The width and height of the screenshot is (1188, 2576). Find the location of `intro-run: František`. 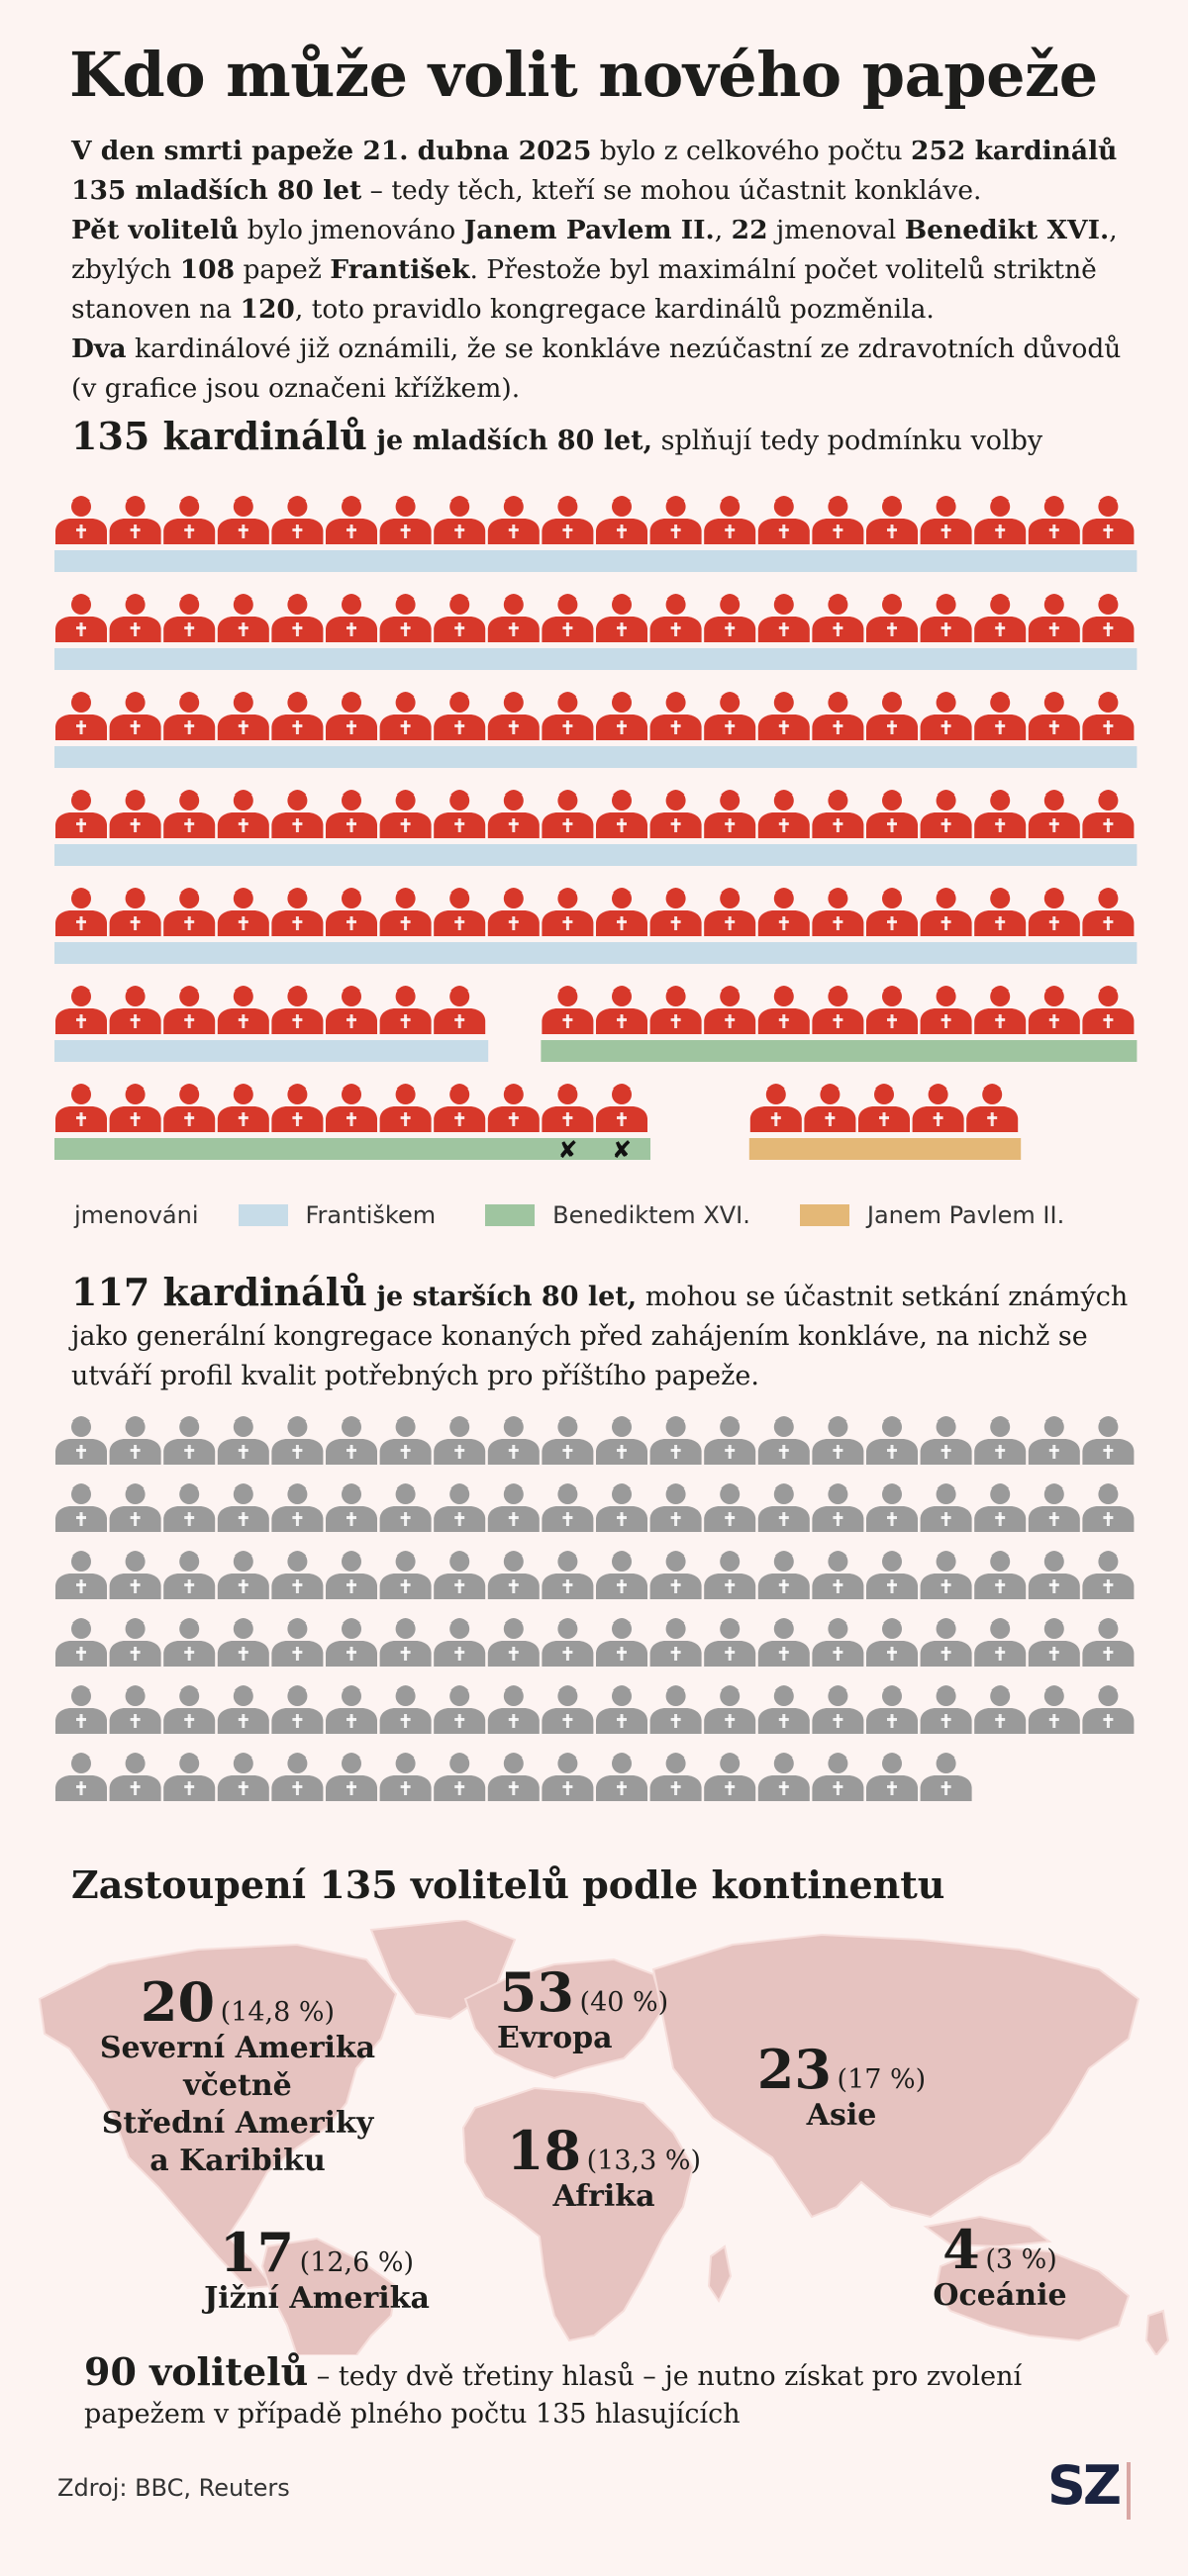

intro-run: František is located at coordinates (400, 269).